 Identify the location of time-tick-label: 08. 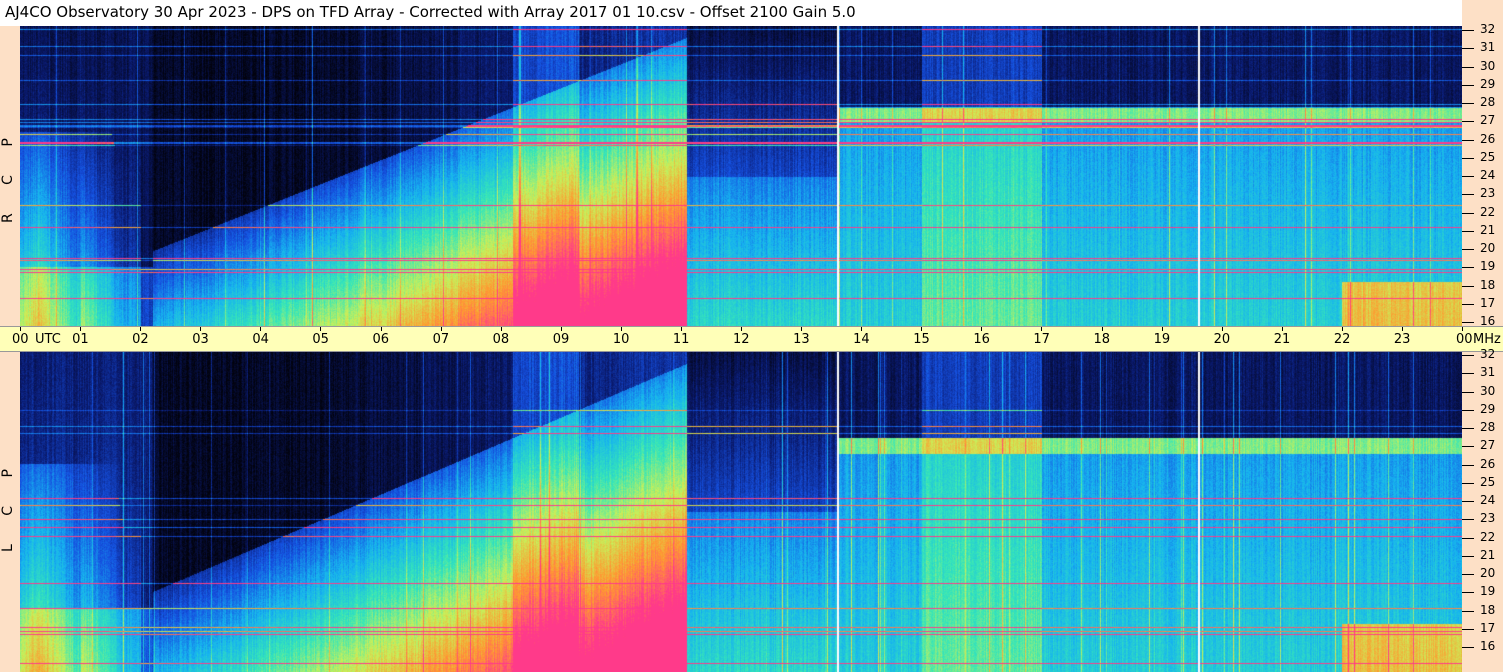
(501, 339).